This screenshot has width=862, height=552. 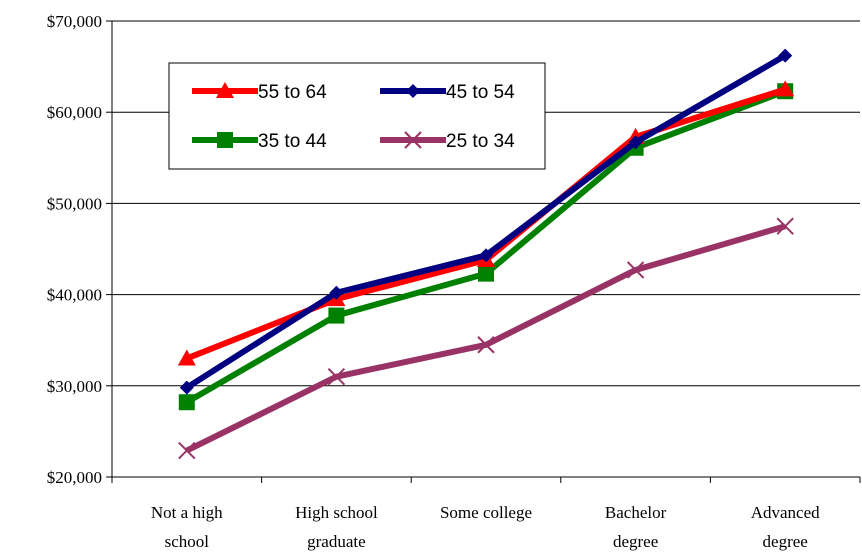 I want to click on legend-item: 35 to 44, so click(x=259, y=141).